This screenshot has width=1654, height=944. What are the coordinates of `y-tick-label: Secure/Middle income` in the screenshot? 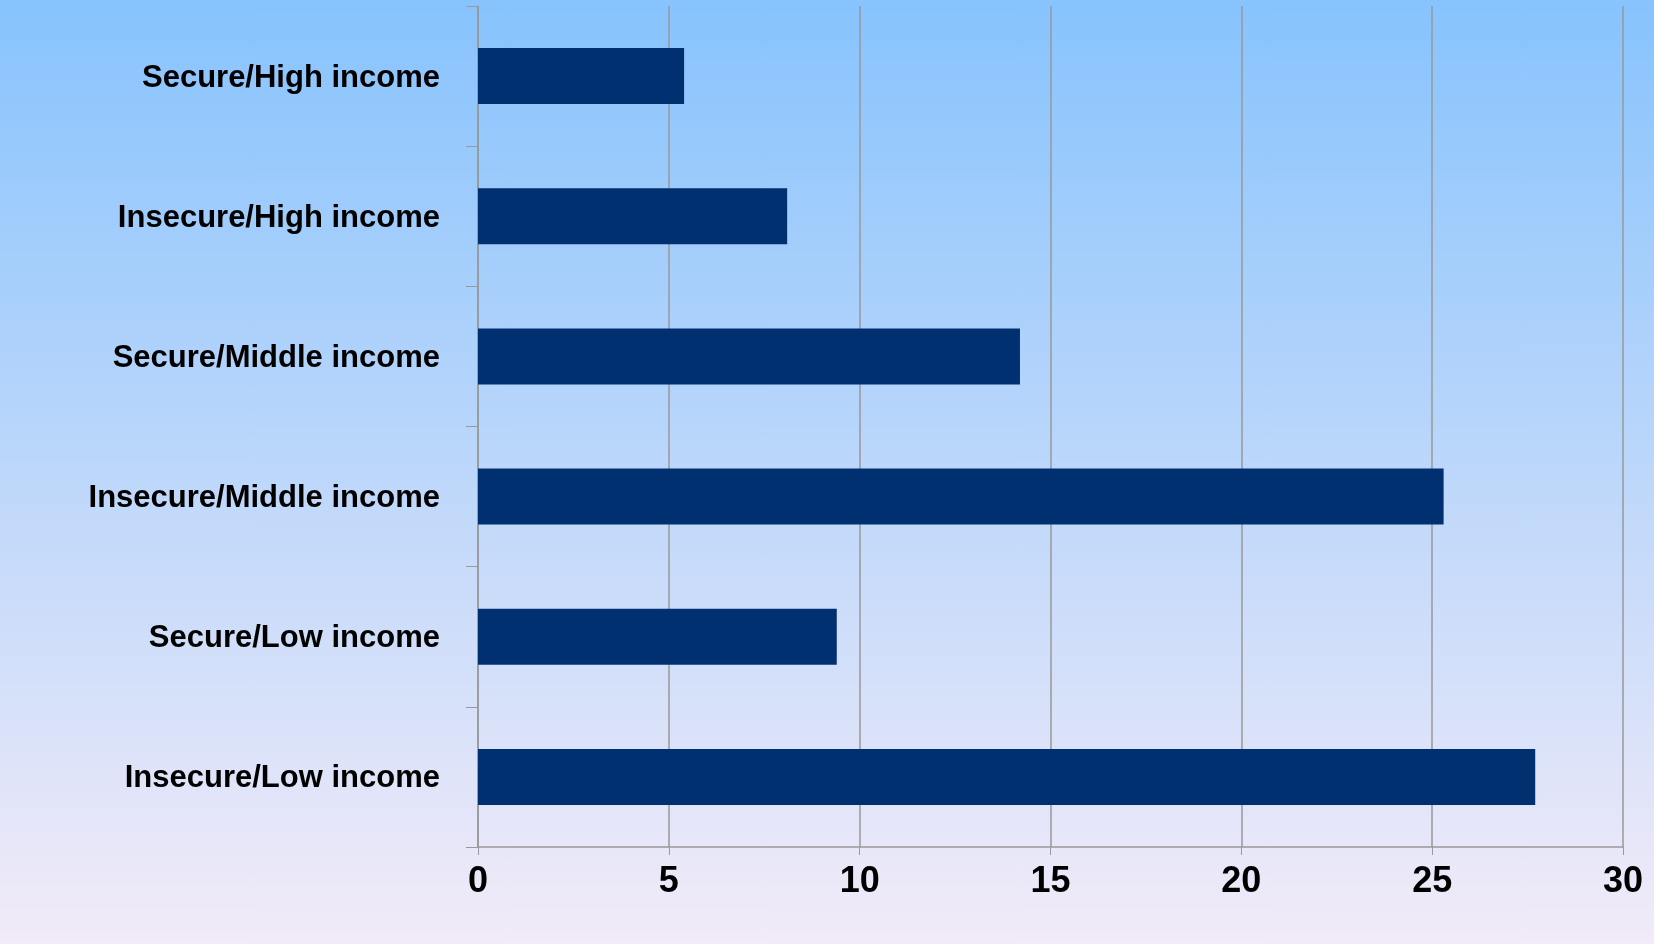 It's located at (276, 356).